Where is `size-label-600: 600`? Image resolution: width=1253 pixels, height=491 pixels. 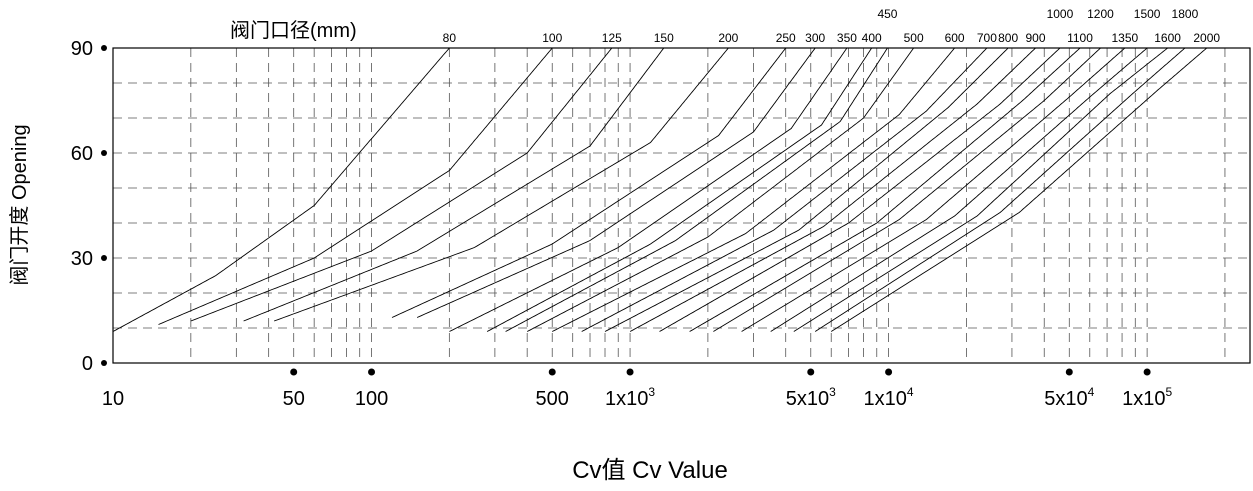 size-label-600: 600 is located at coordinates (955, 38).